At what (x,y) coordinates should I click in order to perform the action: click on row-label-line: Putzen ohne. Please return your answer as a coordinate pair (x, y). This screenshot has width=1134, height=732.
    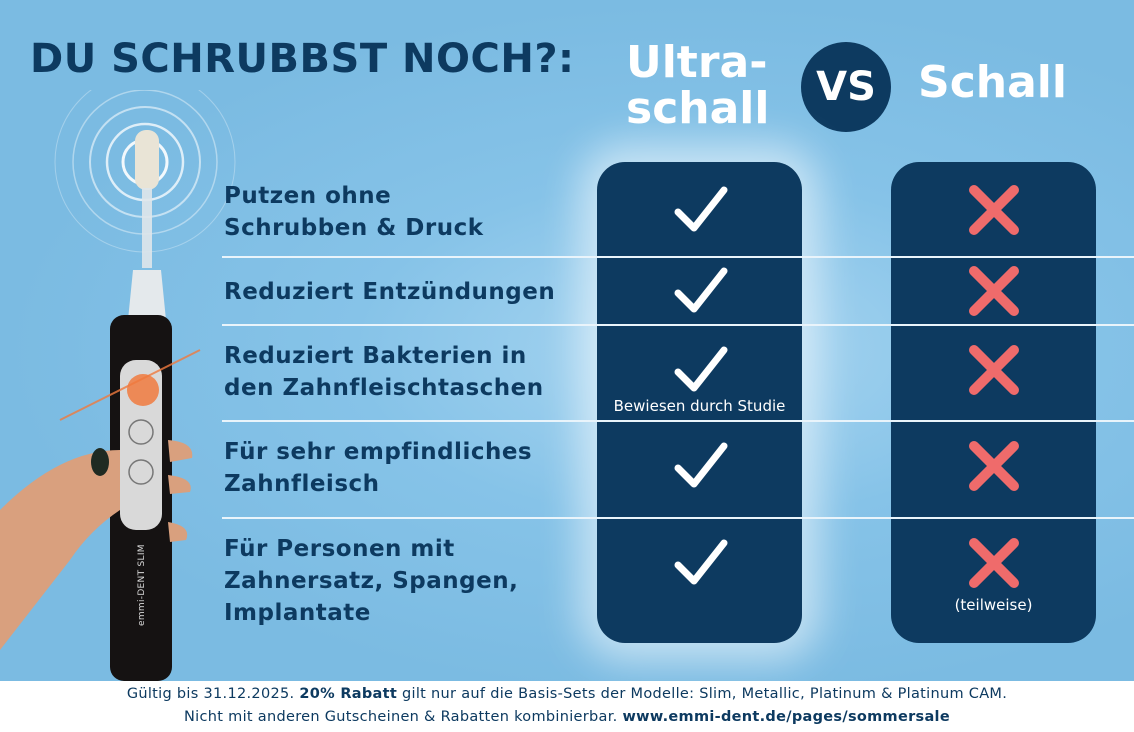
    Looking at the image, I should click on (308, 196).